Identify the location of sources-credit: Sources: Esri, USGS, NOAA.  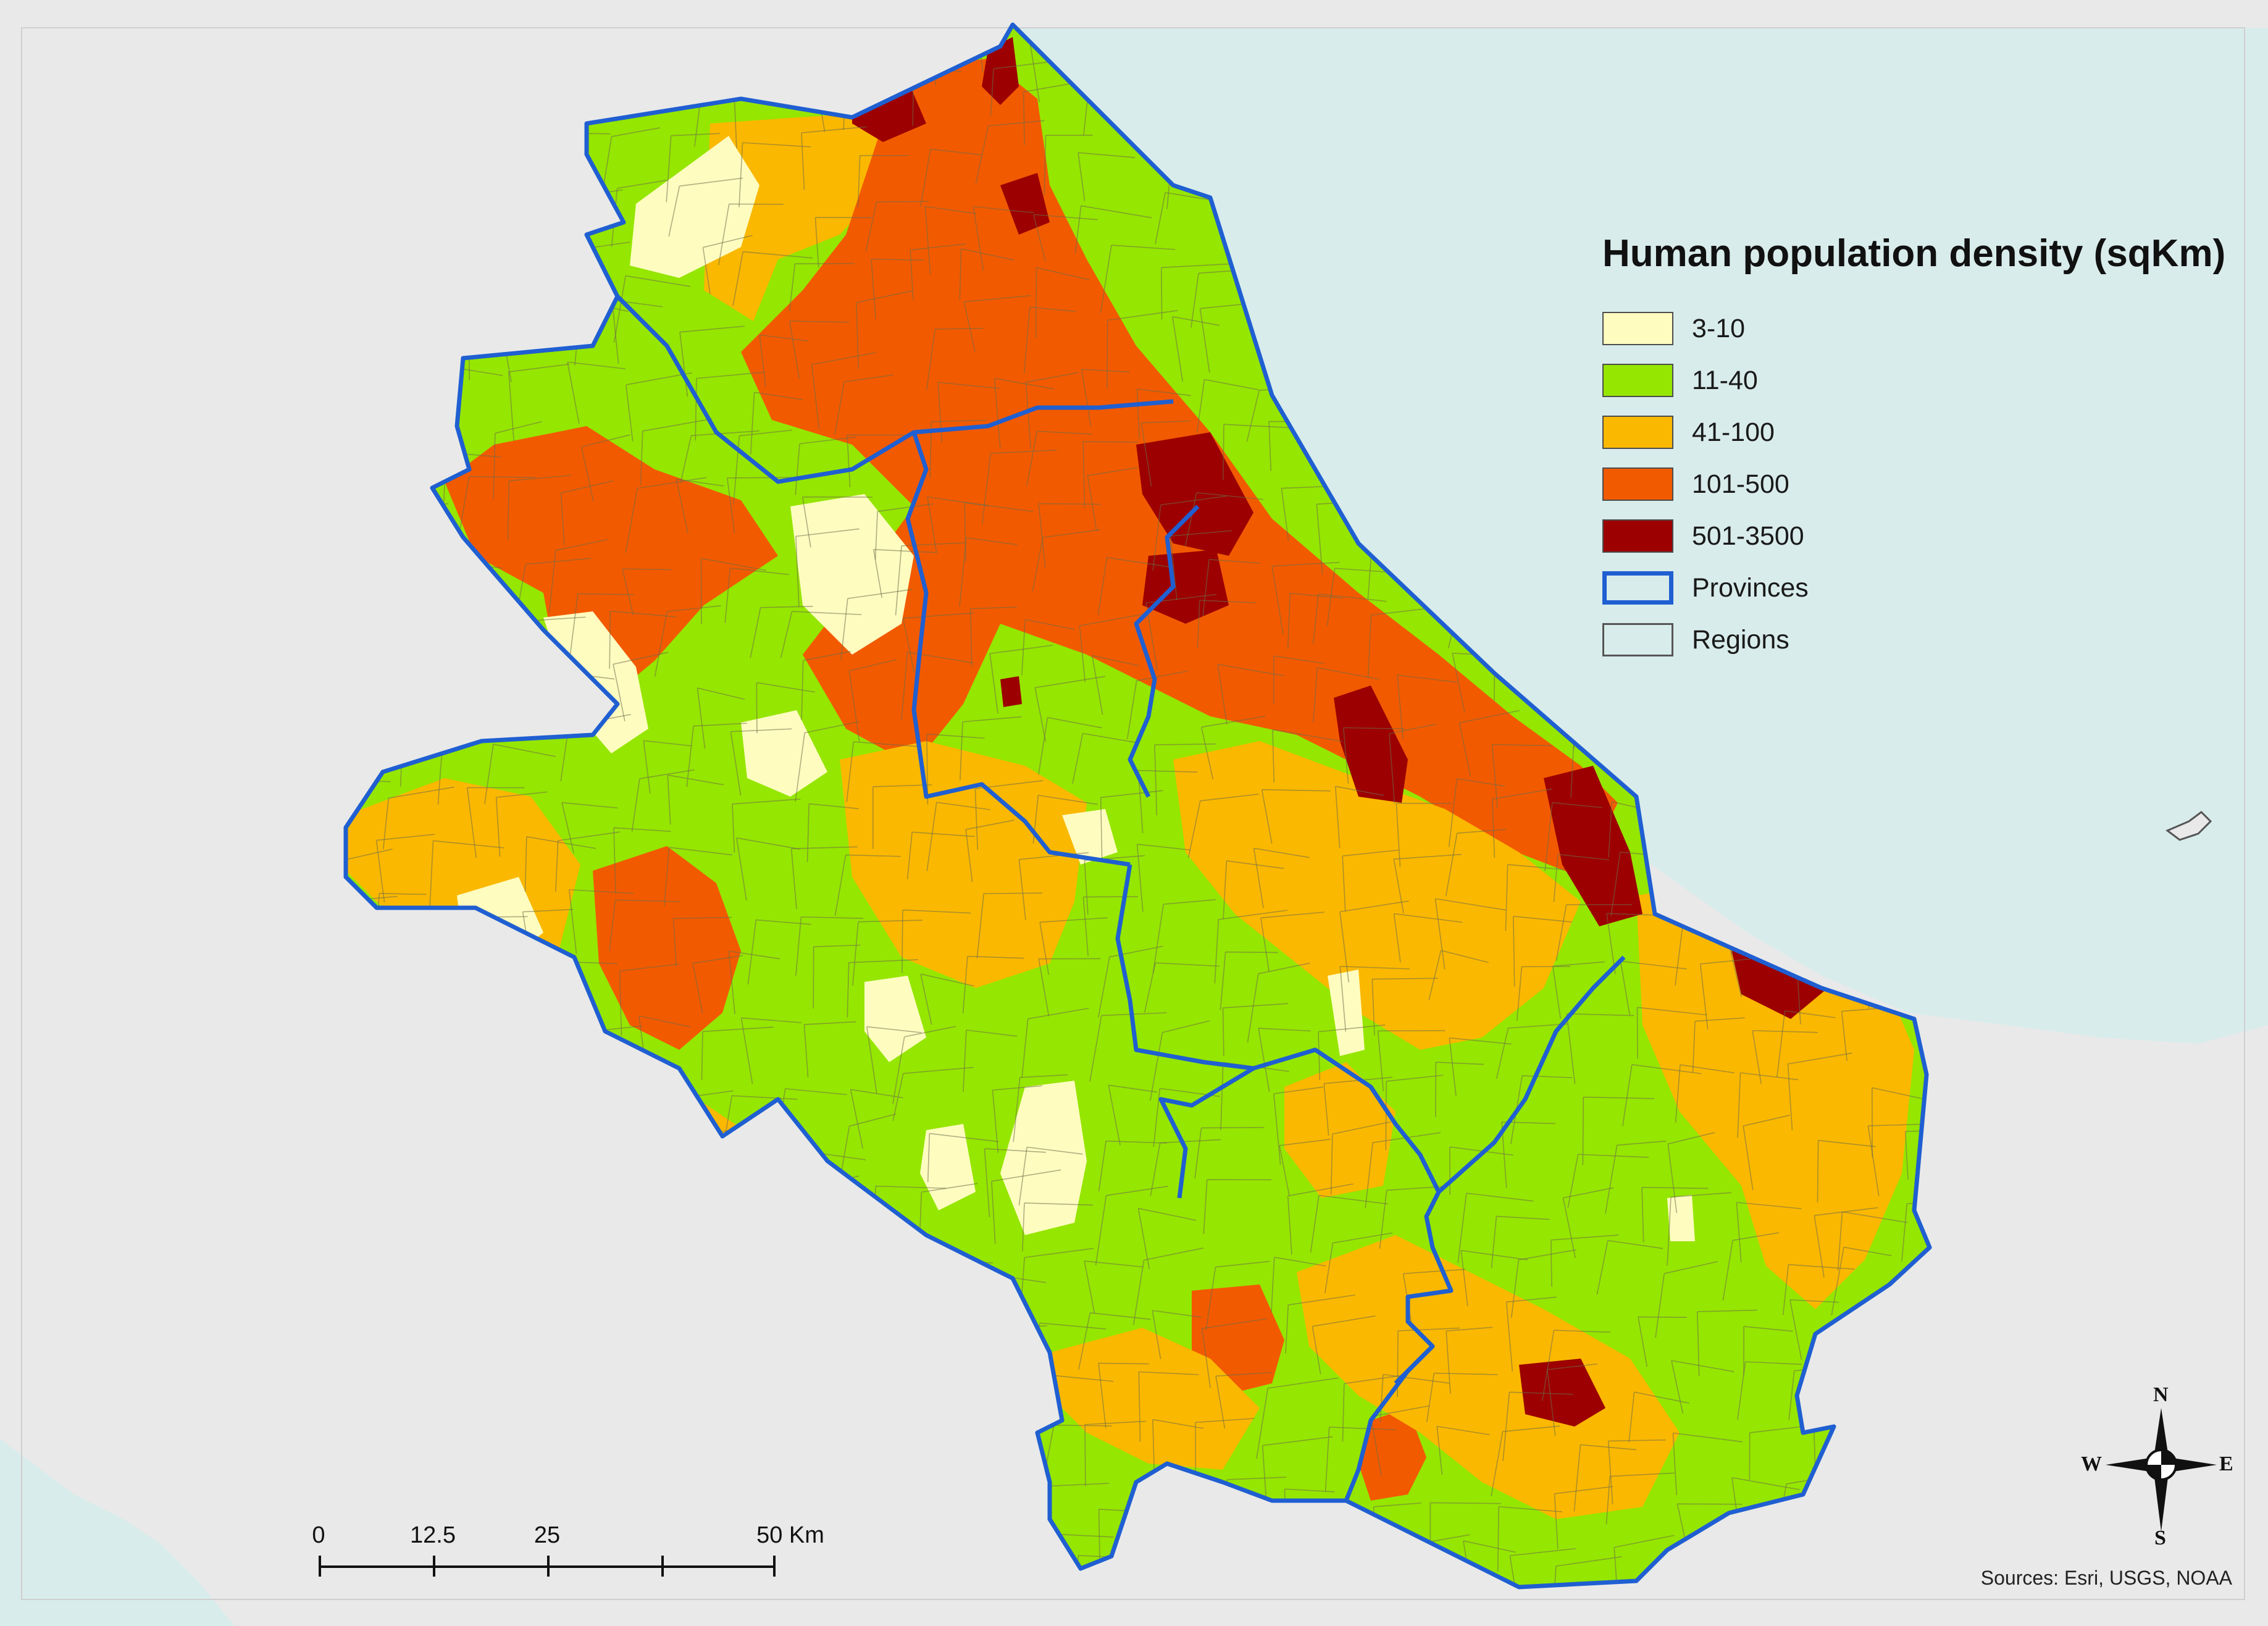
(2106, 1578).